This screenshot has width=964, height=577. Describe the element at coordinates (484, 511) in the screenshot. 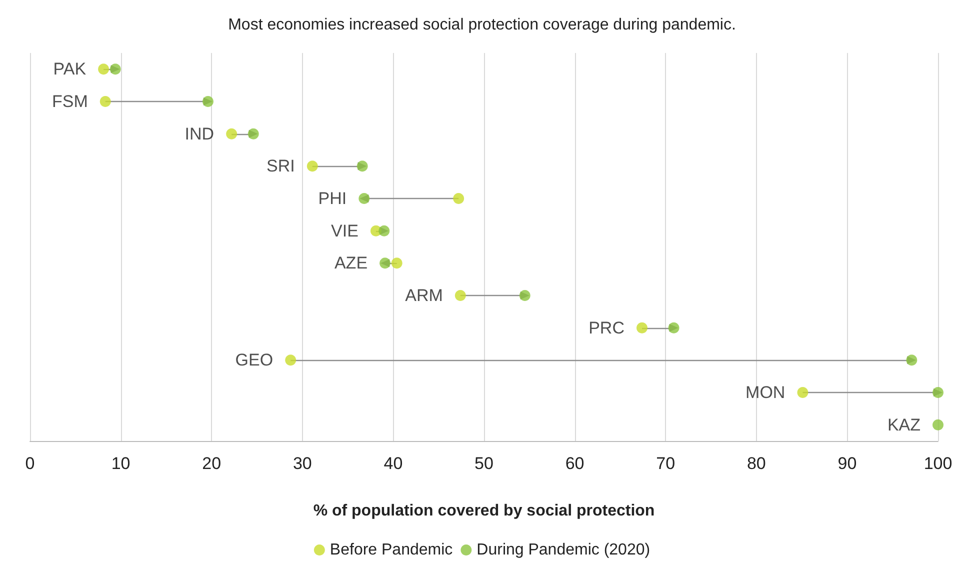

I see `x-axis-title: % of population covered by social protection` at that location.